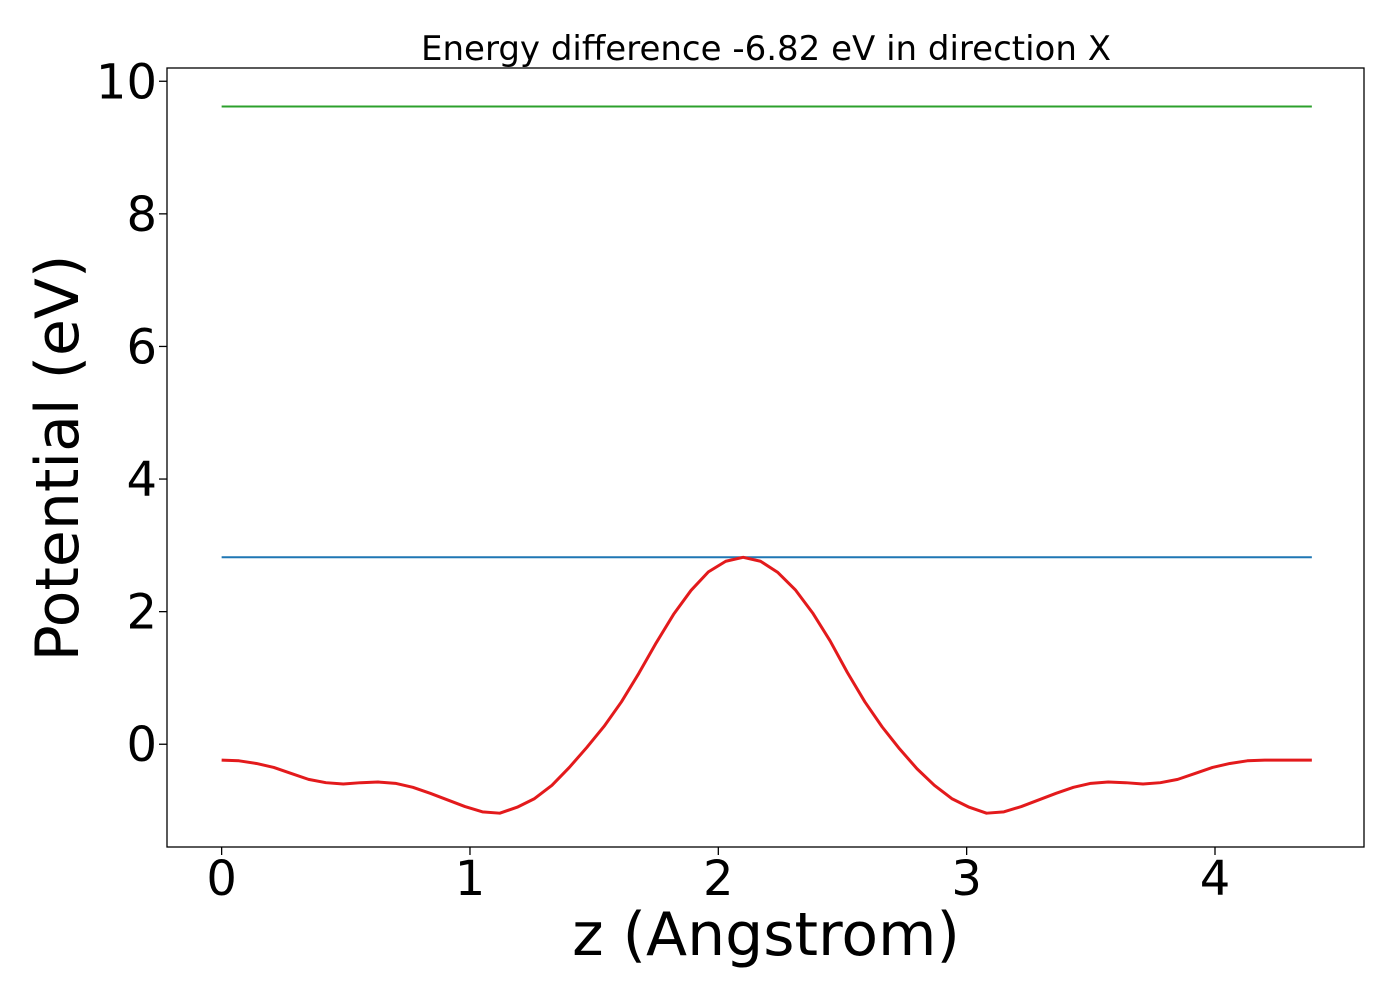 Image resolution: width=1400 pixels, height=1000 pixels. What do you see at coordinates (126, 82) in the screenshot?
I see `y-tick-label: 10` at bounding box center [126, 82].